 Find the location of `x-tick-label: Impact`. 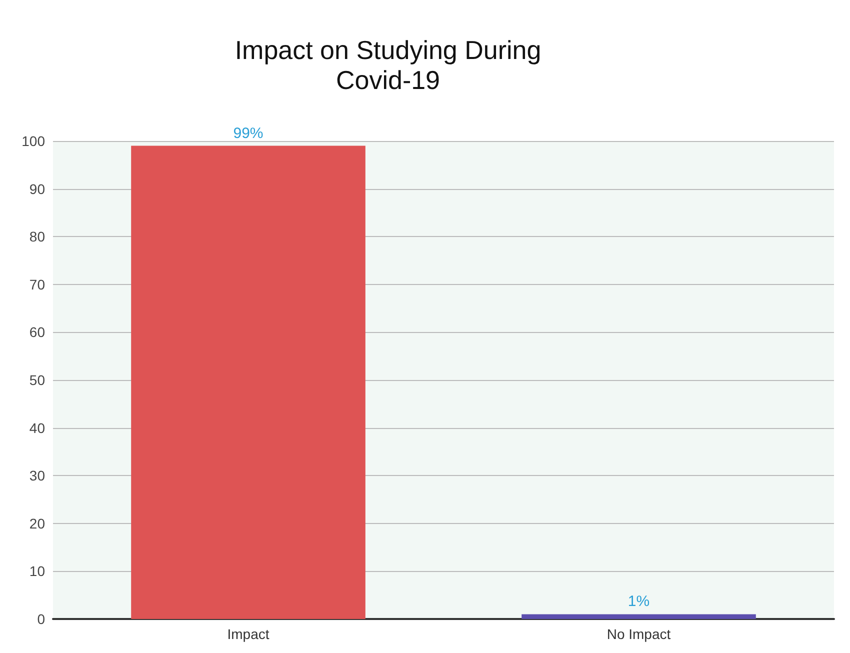

x-tick-label: Impact is located at coordinates (248, 634).